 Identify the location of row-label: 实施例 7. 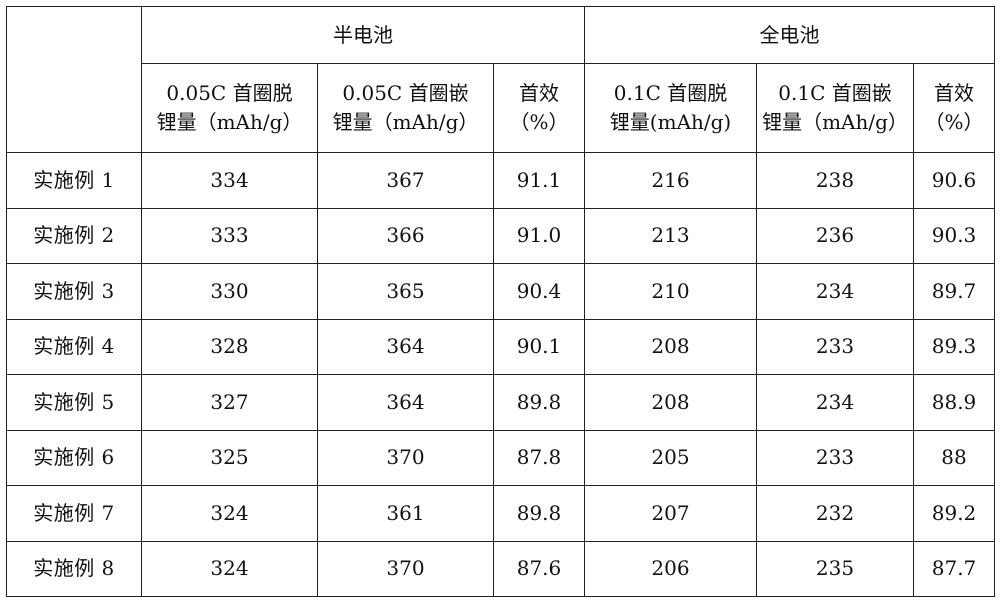
(74, 513).